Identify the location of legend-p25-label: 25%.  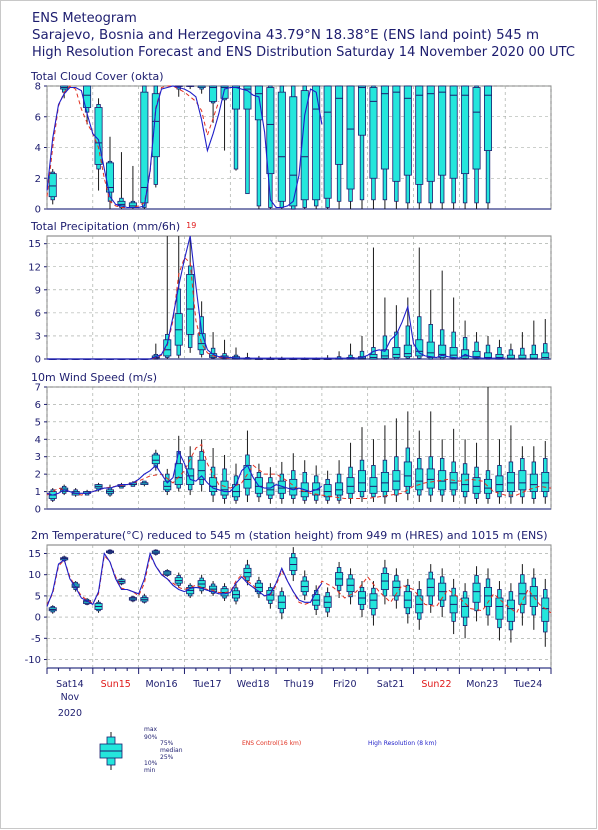
(167, 757).